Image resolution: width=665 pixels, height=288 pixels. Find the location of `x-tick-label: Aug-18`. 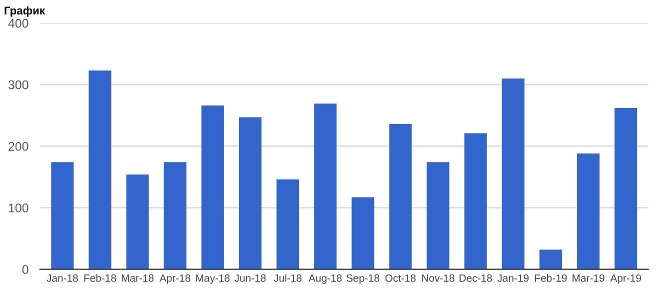

x-tick-label: Aug-18 is located at coordinates (325, 279).